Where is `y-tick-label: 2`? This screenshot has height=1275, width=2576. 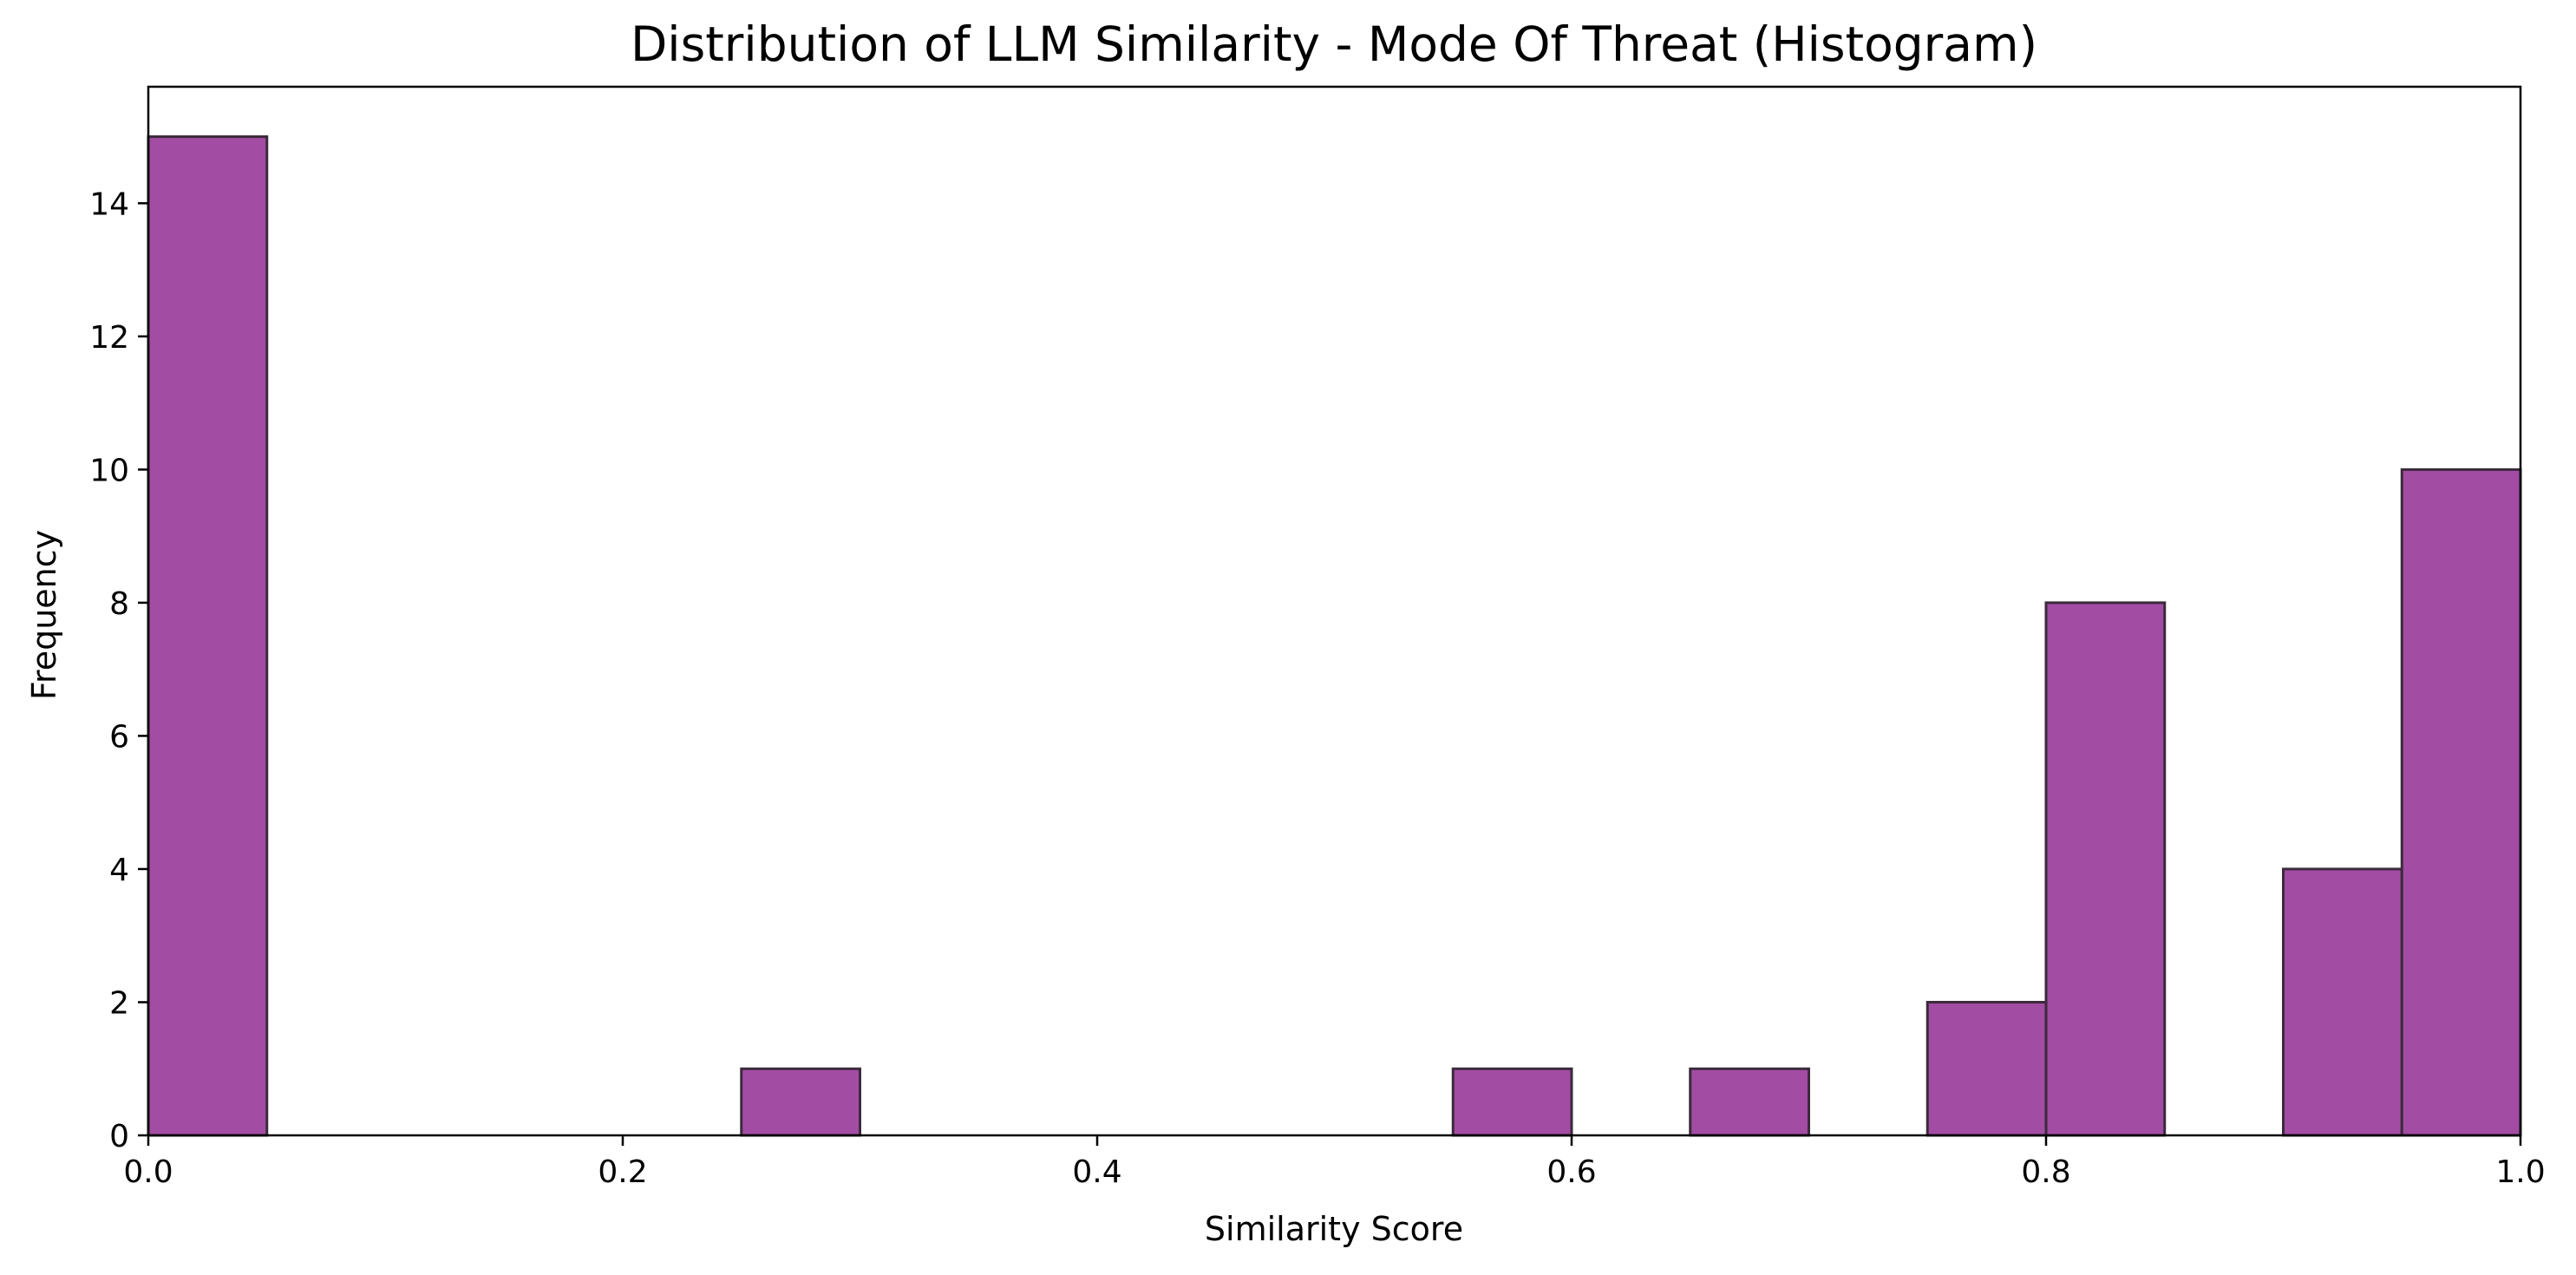 y-tick-label: 2 is located at coordinates (119, 1003).